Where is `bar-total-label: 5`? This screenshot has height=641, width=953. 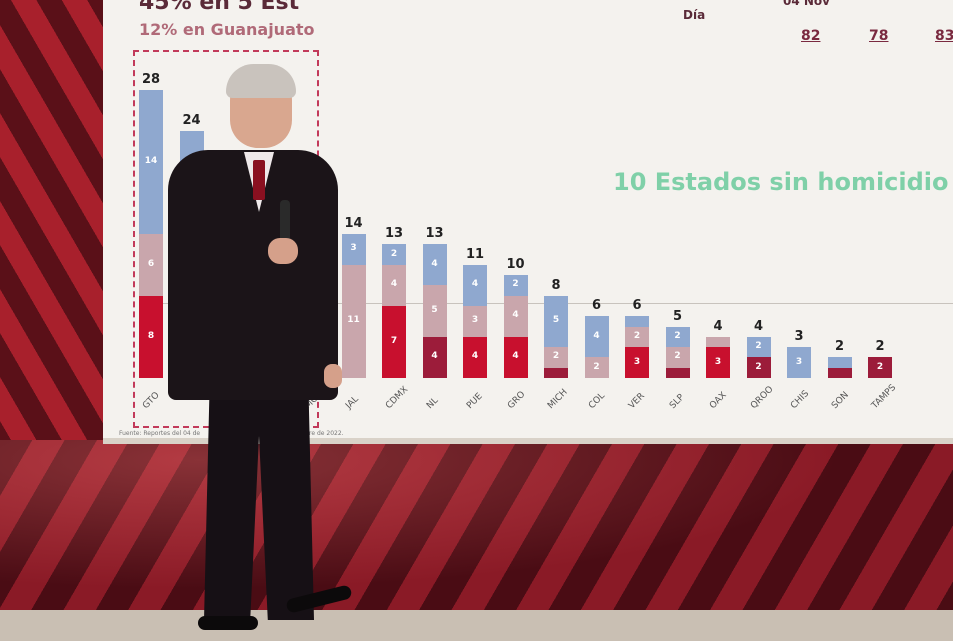 bar-total-label: 5 is located at coordinates (677, 316).